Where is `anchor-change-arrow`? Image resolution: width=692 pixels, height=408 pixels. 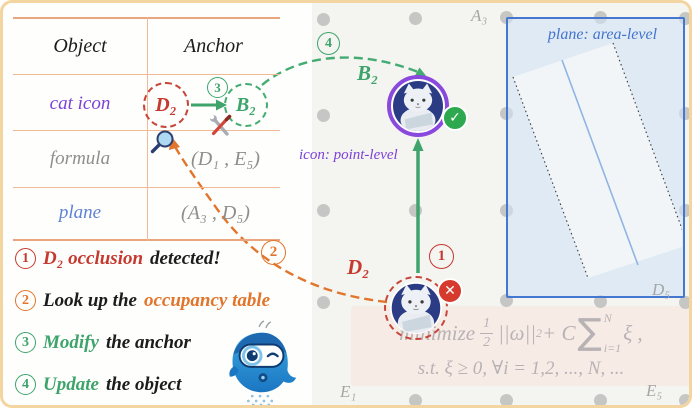
anchor-change-arrow is located at coordinates (209, 105).